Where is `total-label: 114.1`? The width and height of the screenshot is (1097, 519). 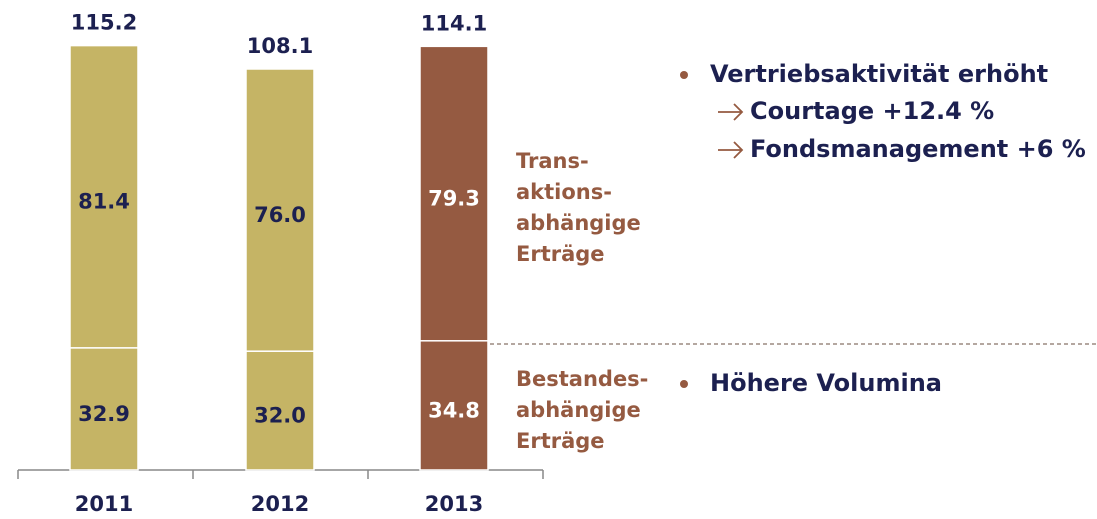
total-label: 114.1 is located at coordinates (454, 23).